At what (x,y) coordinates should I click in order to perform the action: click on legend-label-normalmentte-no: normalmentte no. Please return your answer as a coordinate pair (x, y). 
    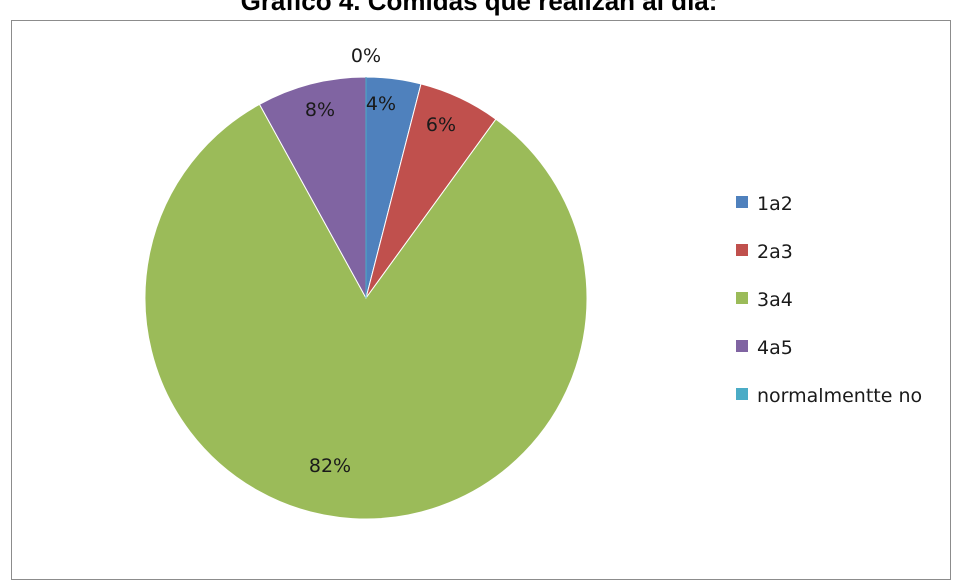
    Looking at the image, I should click on (839, 396).